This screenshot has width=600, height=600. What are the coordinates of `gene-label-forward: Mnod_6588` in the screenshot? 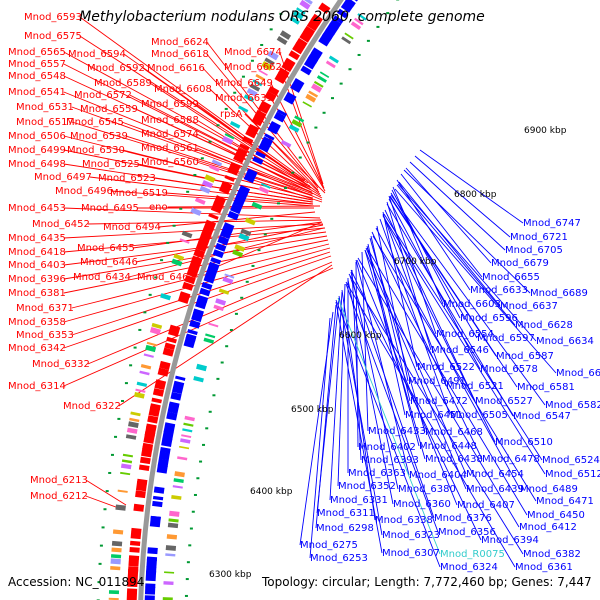 It's located at (170, 120).